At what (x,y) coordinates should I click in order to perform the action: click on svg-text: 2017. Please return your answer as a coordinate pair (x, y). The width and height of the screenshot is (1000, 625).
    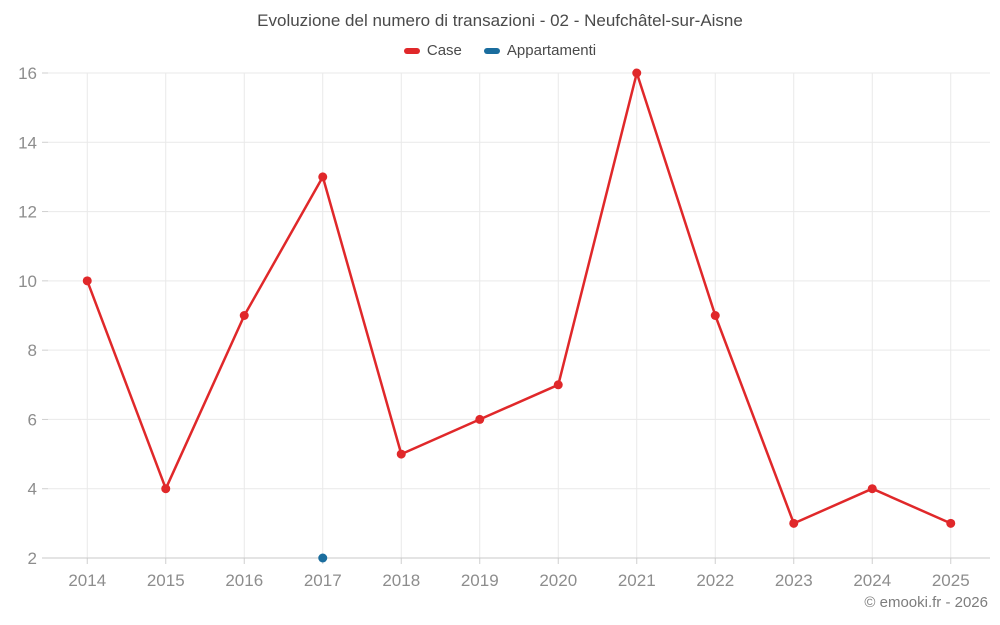
    Looking at the image, I should click on (323, 580).